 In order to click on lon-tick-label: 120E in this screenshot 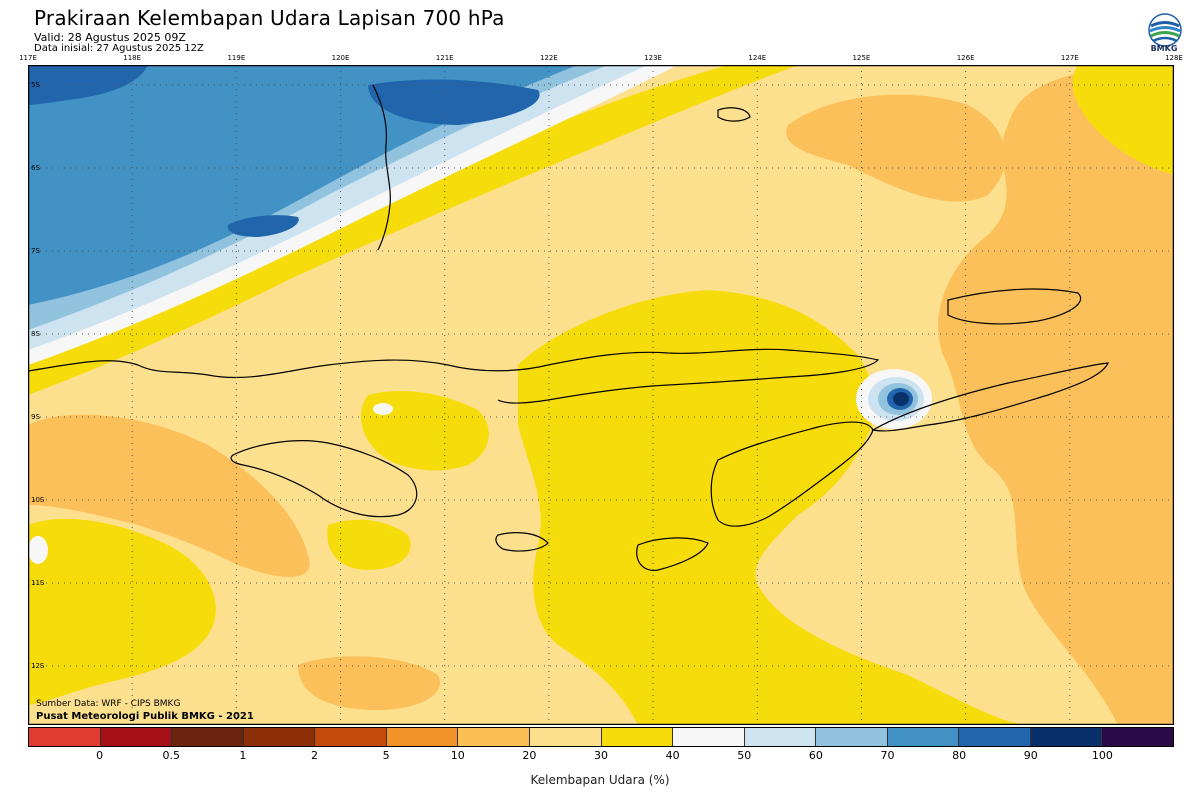, I will do `click(340, 58)`.